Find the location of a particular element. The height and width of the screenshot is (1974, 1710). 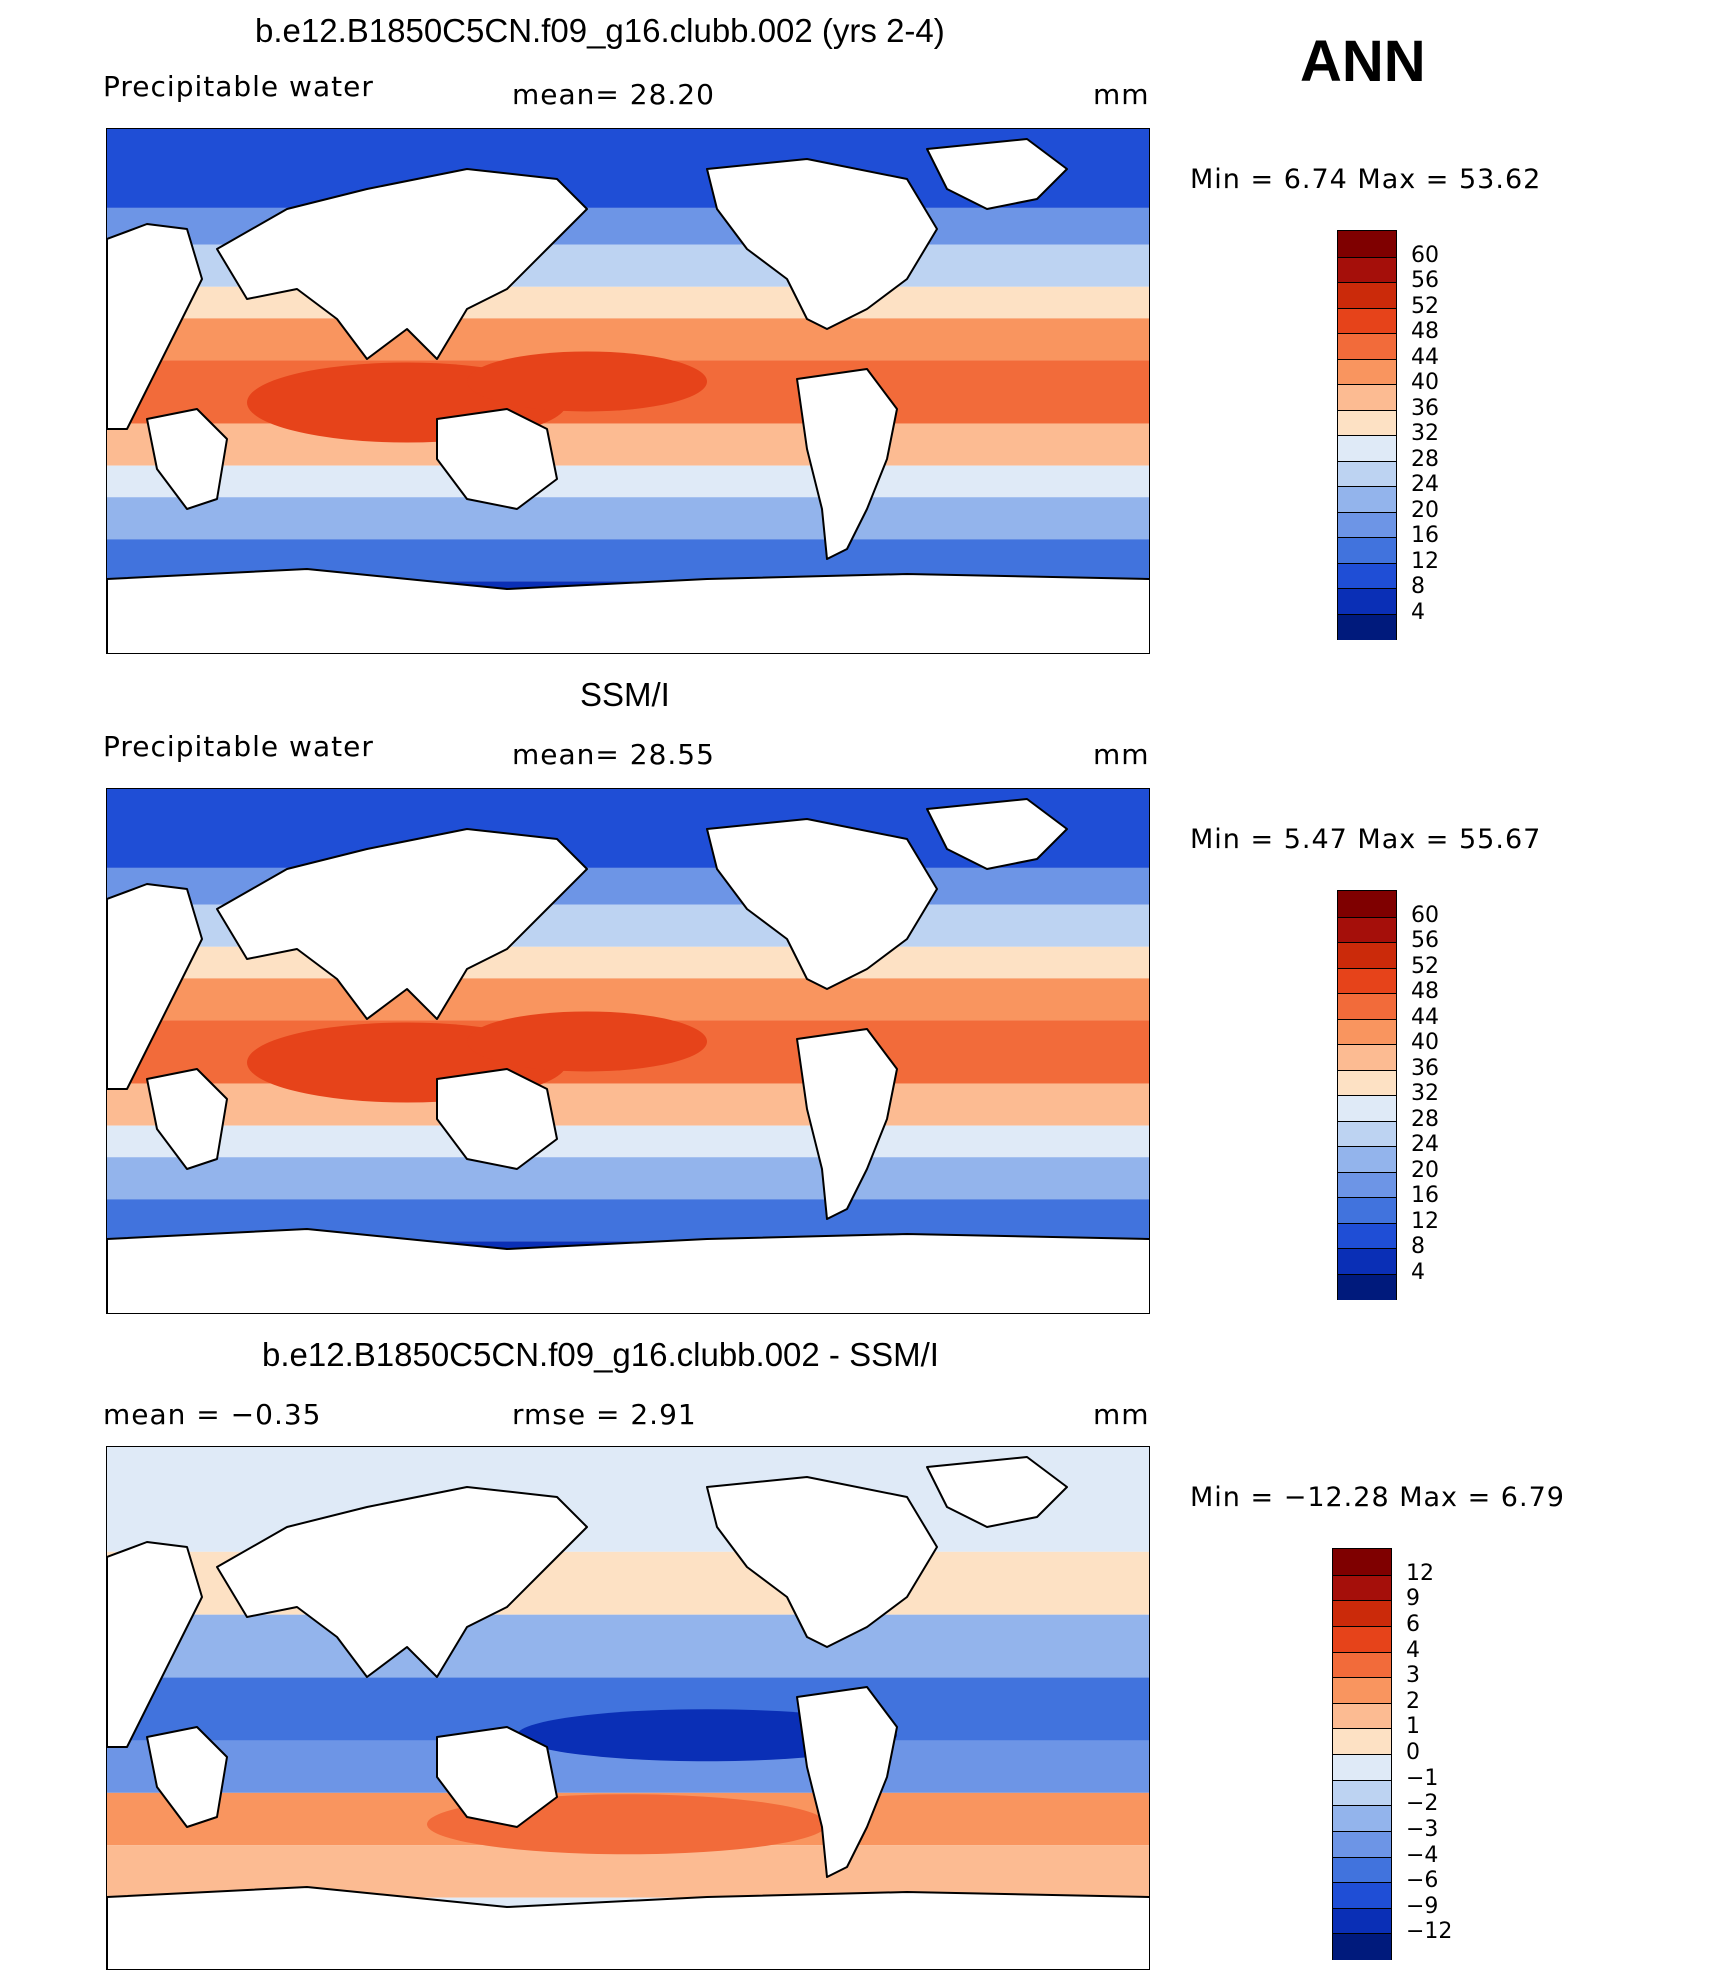

panel-model-minmax: Min = 6.74 Max = 53.62 is located at coordinates (1366, 179).